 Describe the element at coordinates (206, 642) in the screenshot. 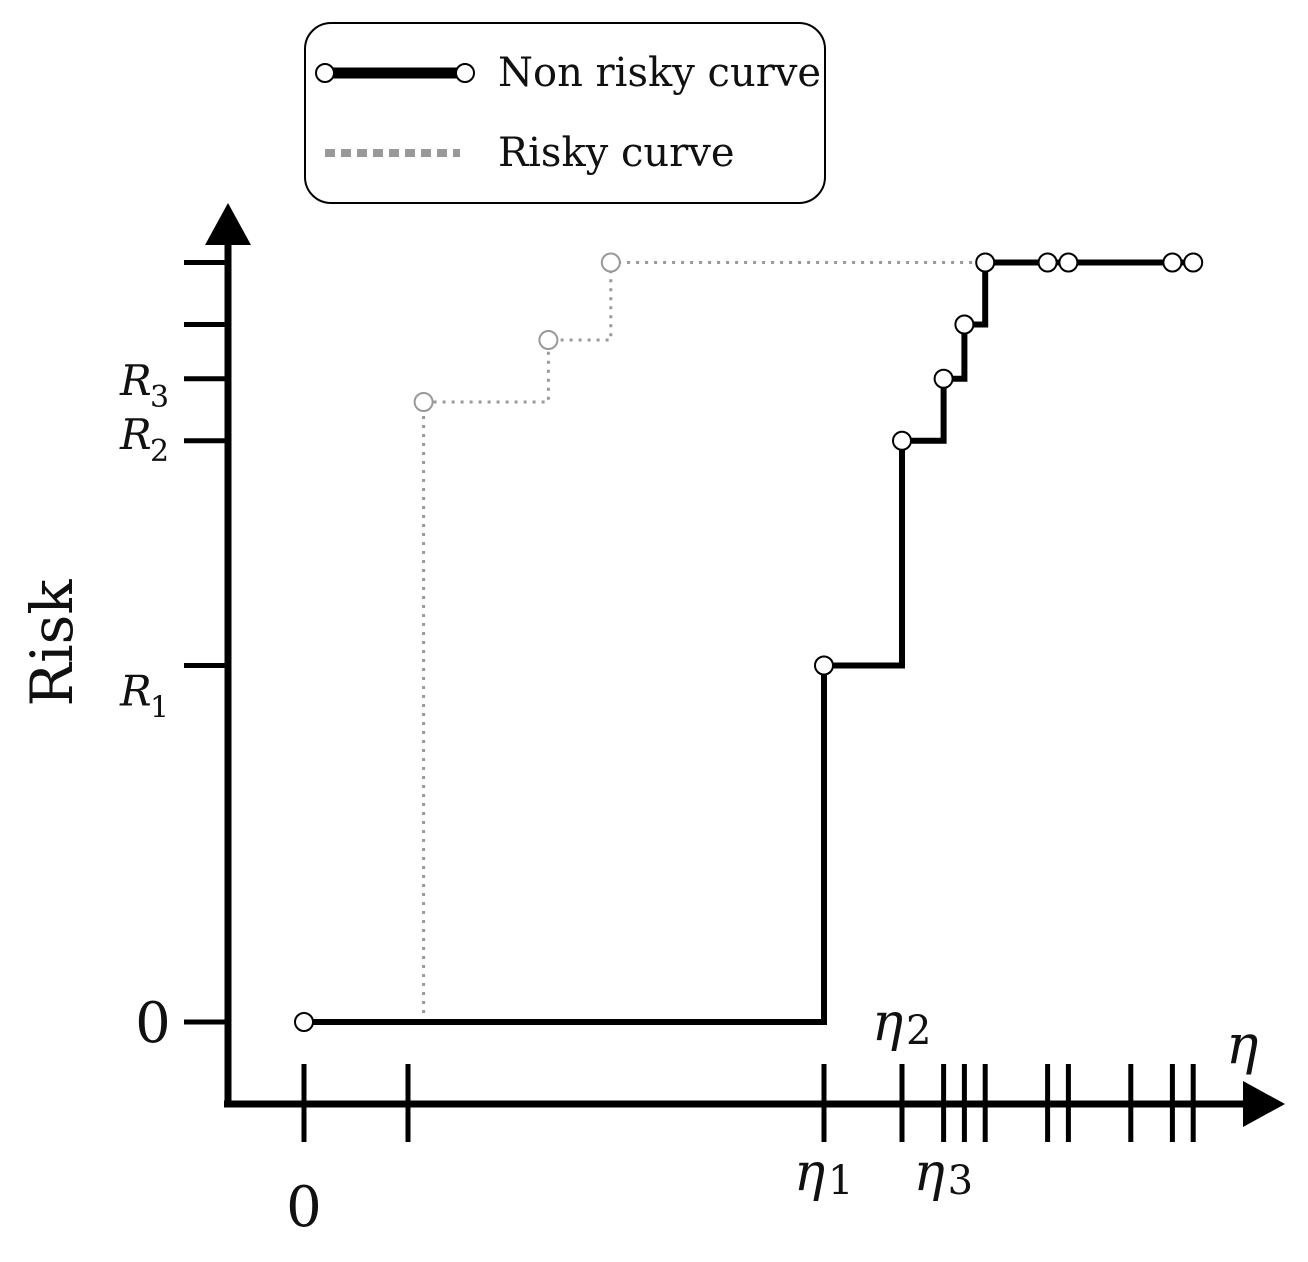

I see `y-ticks` at that location.